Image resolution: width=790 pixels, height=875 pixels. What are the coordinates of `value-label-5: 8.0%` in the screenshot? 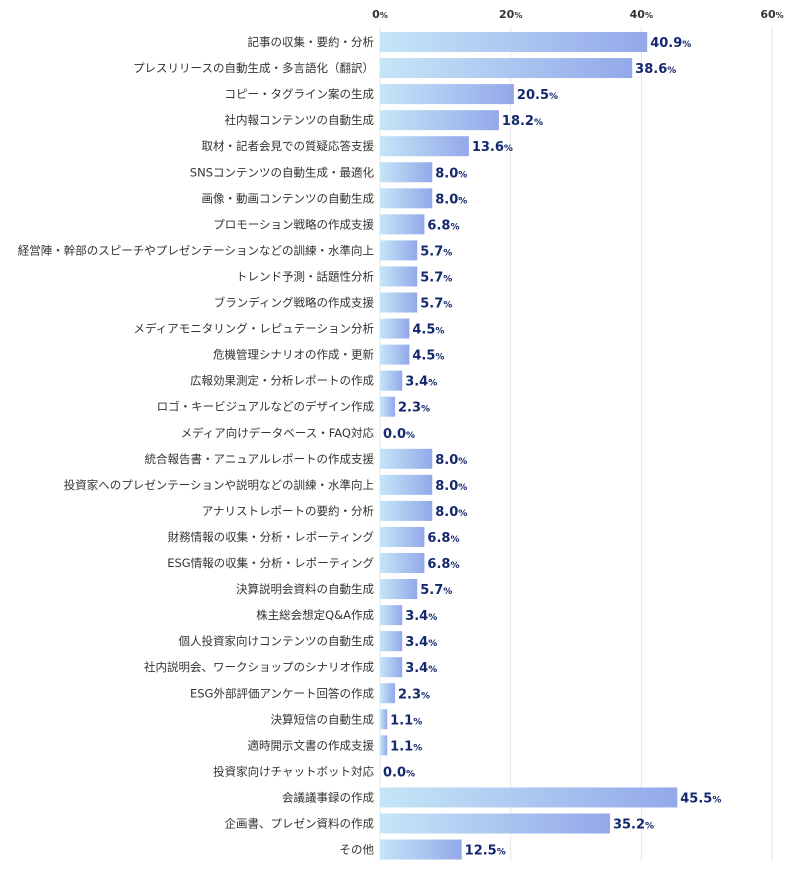 It's located at (451, 173).